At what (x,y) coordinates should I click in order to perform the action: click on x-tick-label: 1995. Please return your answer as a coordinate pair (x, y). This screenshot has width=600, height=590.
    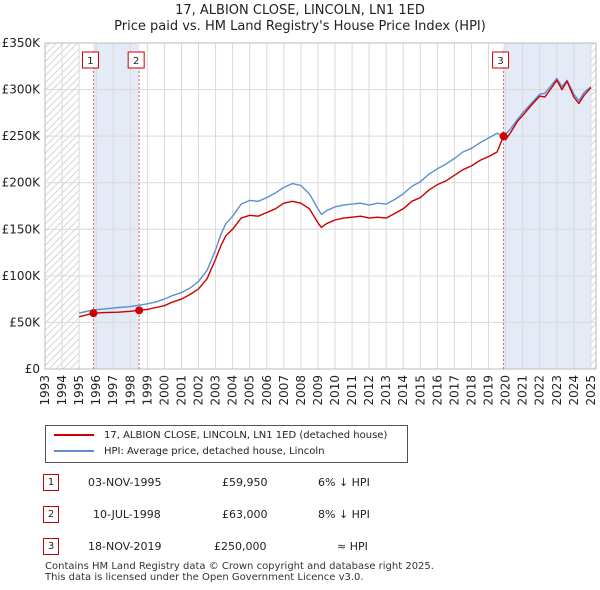
    Looking at the image, I should click on (79, 390).